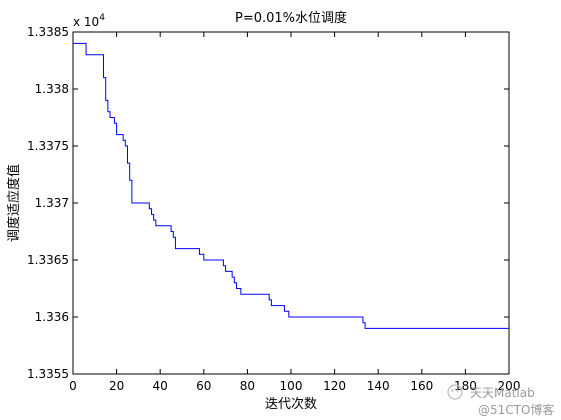  I want to click on y-tick-label: 1.338, so click(52, 89).